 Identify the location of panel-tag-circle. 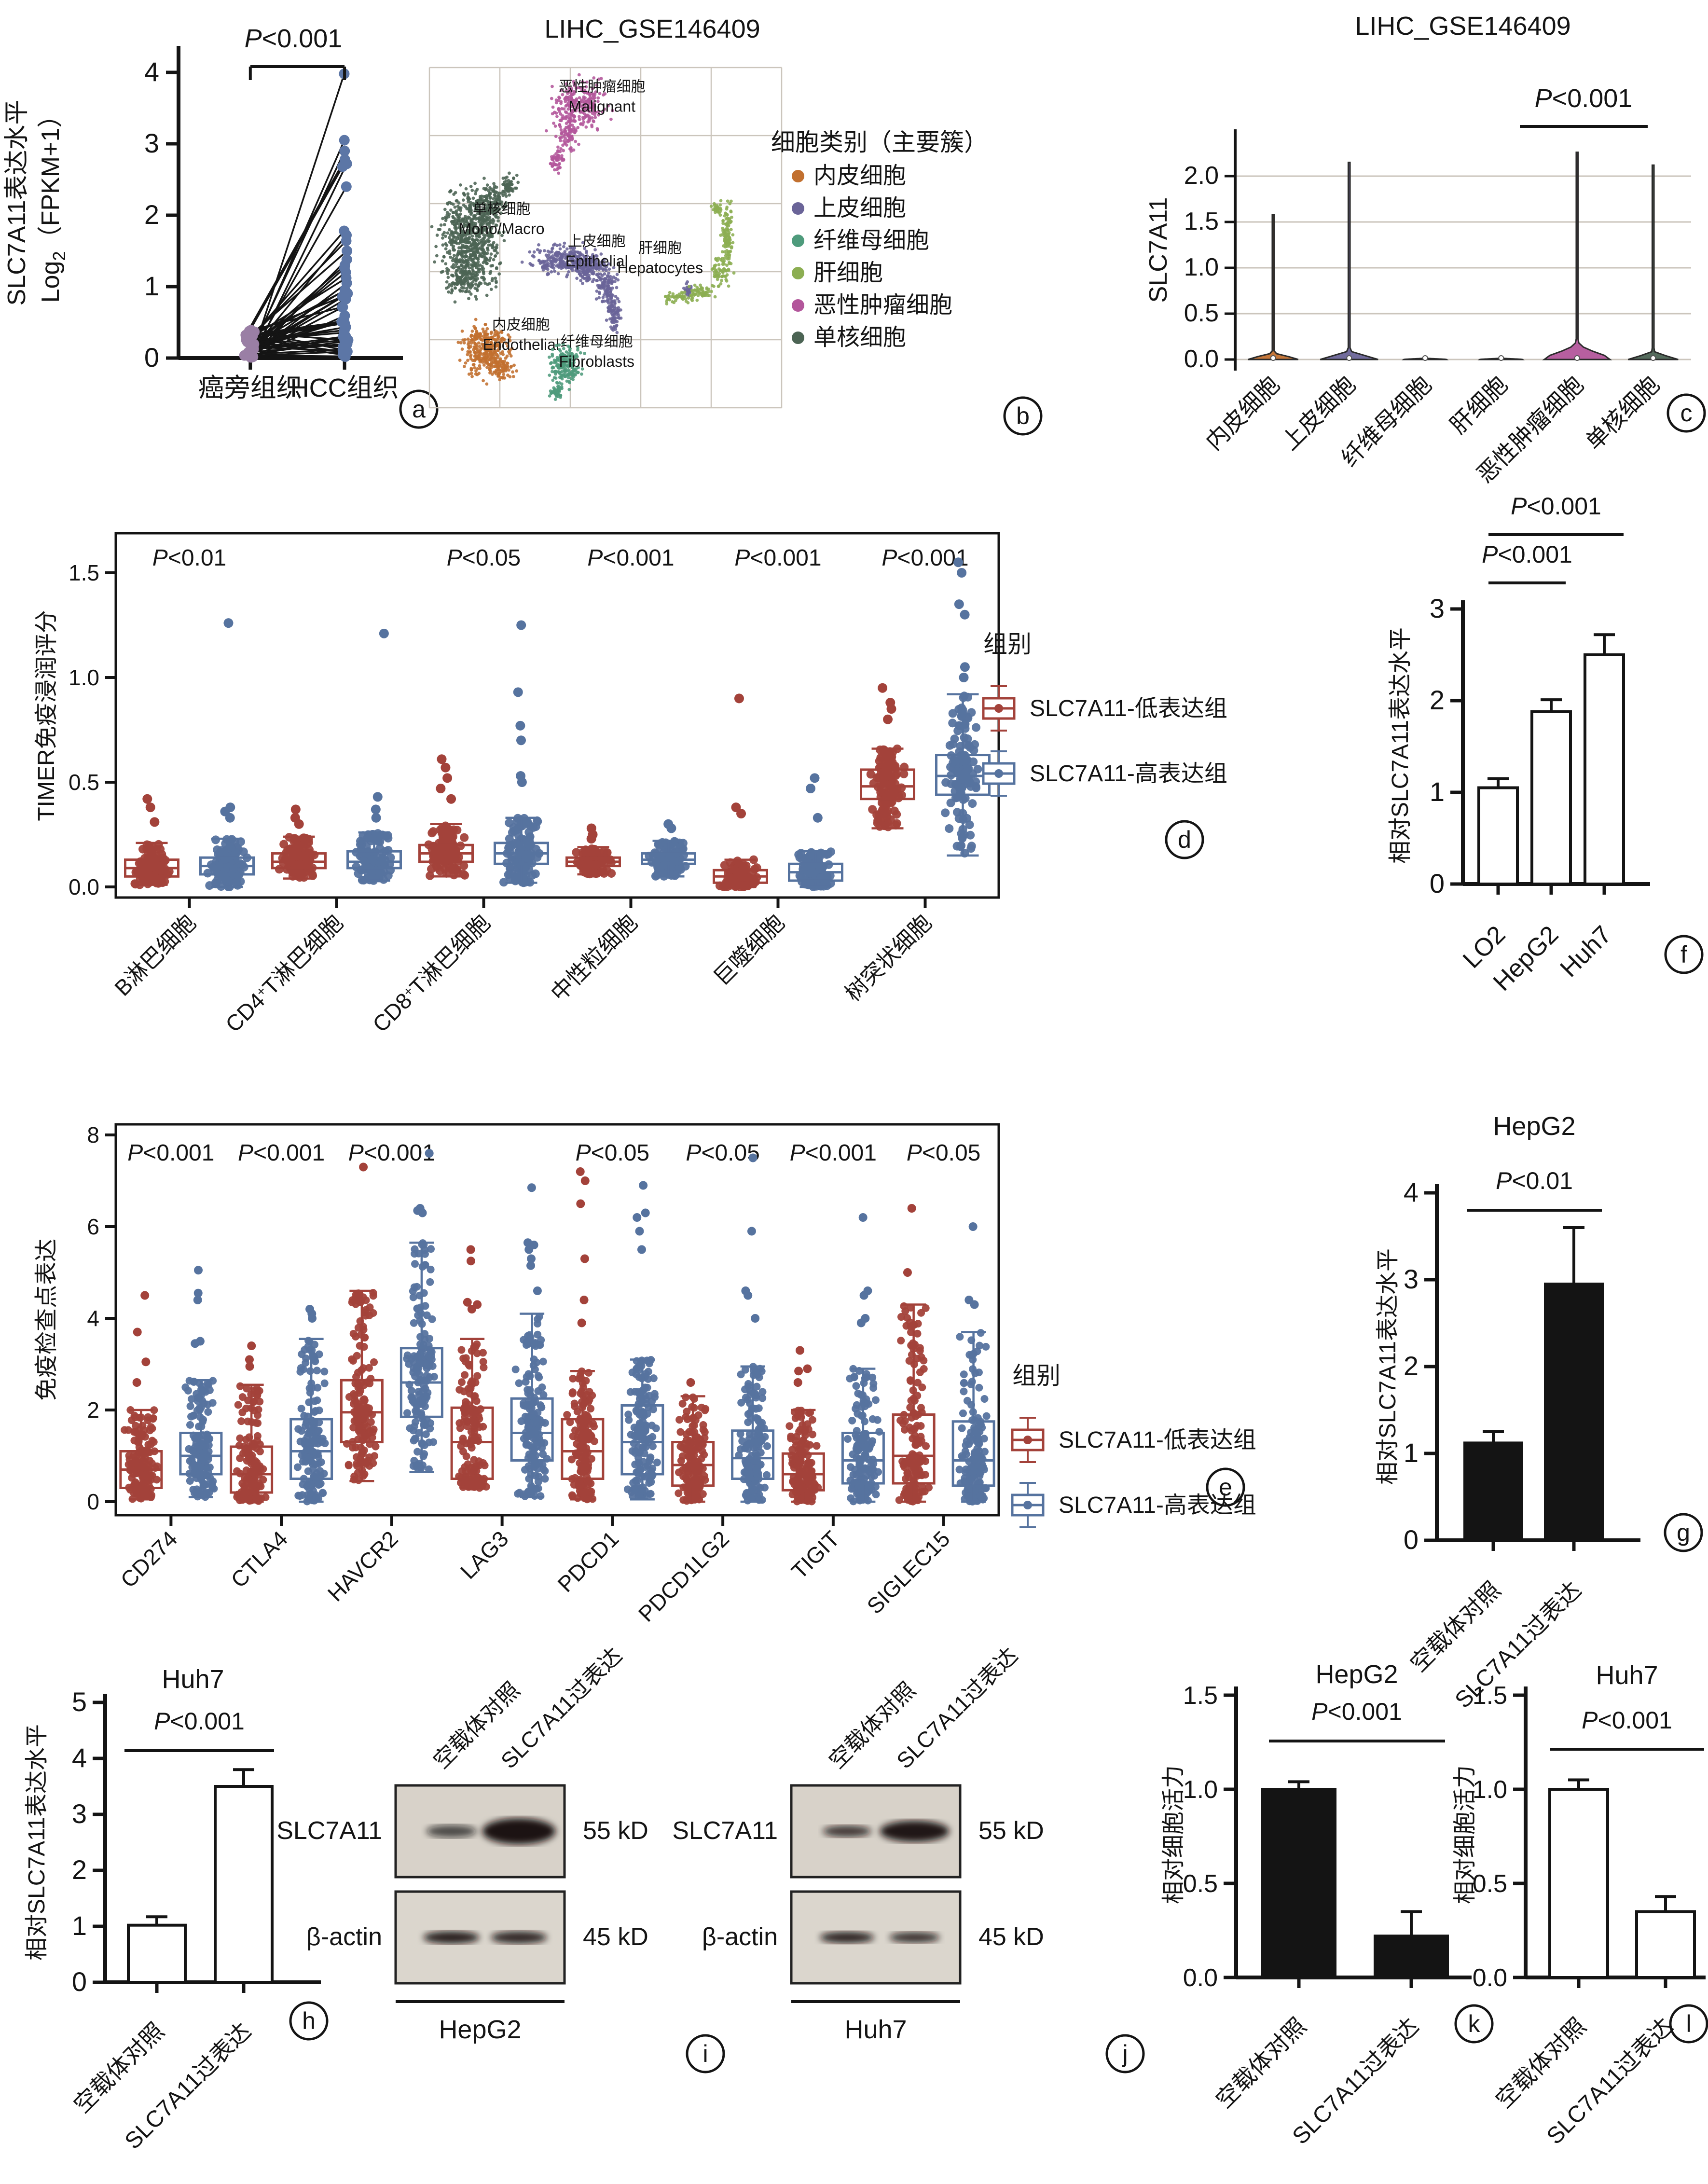
(419, 409).